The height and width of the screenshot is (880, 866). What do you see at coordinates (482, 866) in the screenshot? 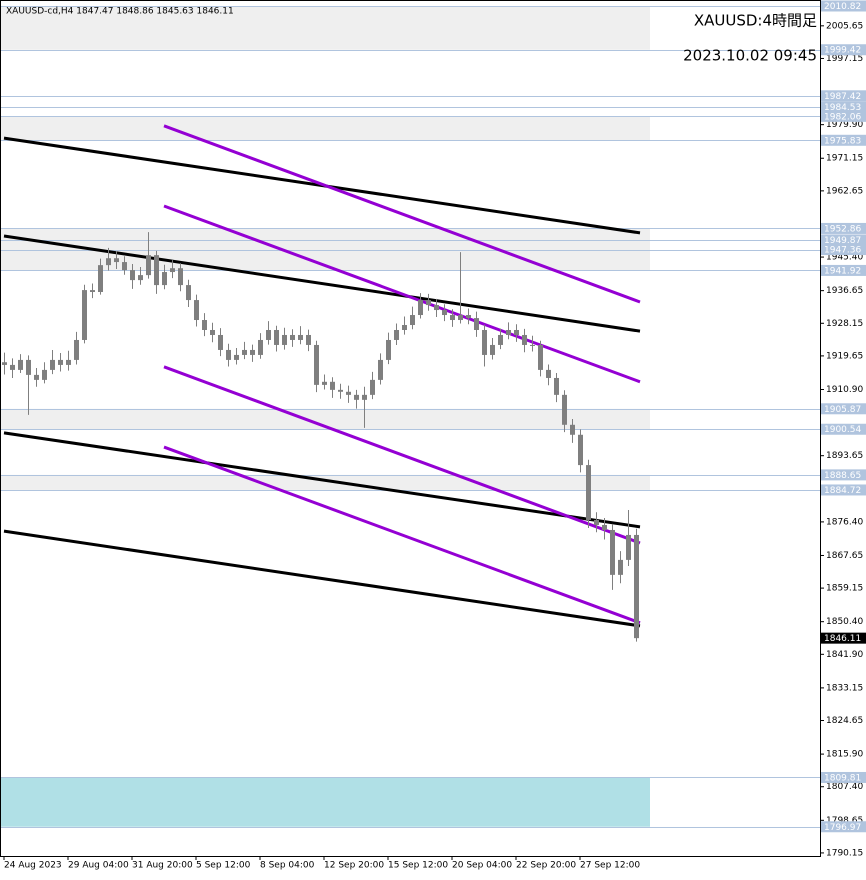
I see `x-tick-label: 20 Sep 04:00` at bounding box center [482, 866].